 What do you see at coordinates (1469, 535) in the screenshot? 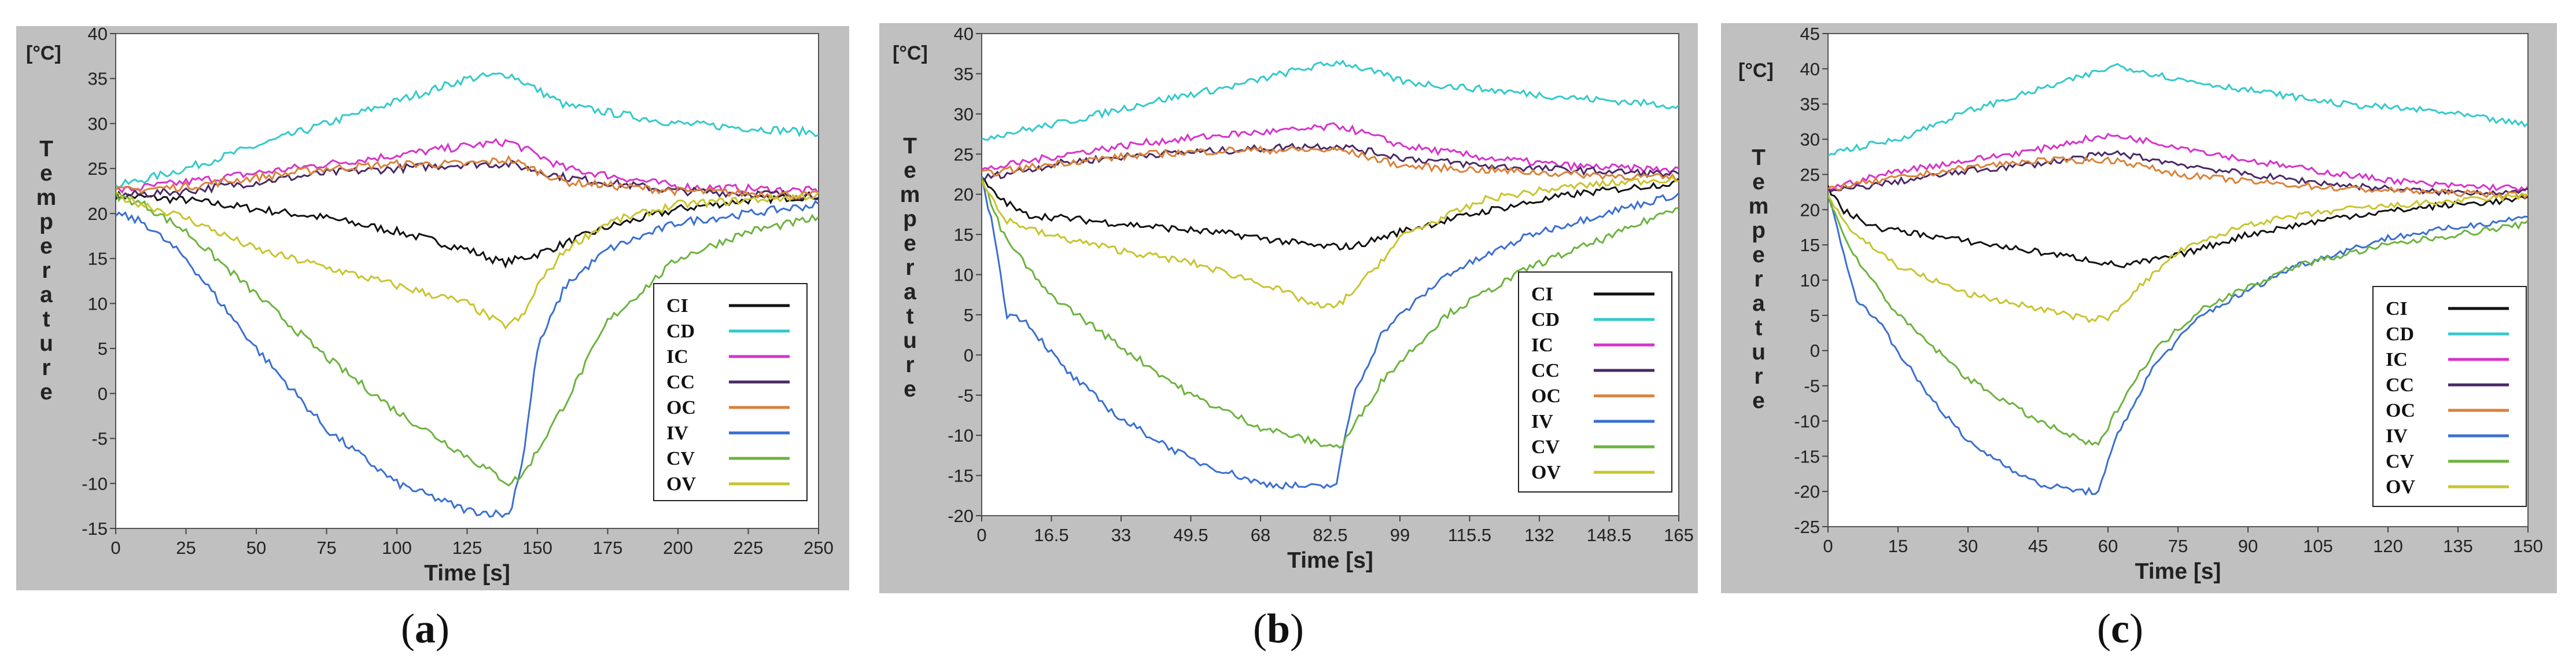
I see `x-tick-label: 115.5` at bounding box center [1469, 535].